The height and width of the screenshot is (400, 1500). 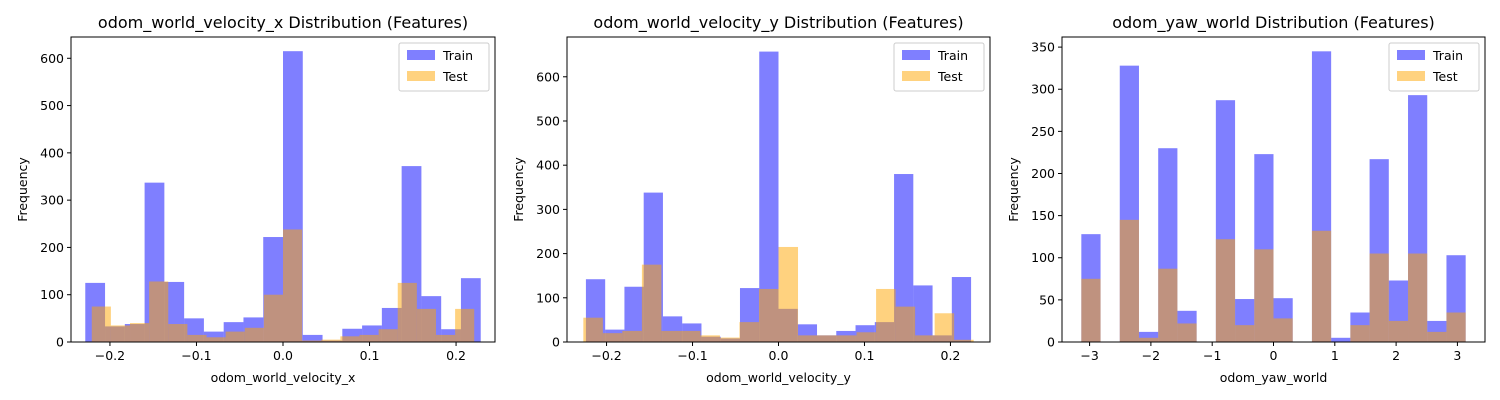 I want to click on x-tick-label: 0, so click(x=1274, y=355).